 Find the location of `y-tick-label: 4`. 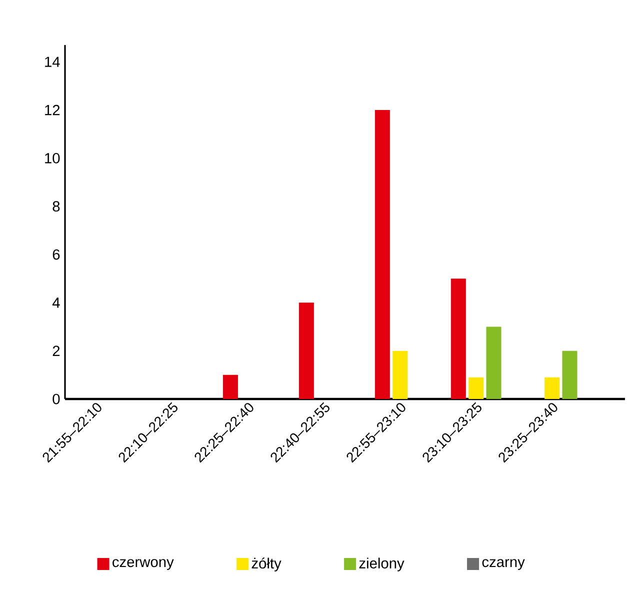

y-tick-label: 4 is located at coordinates (56, 303).